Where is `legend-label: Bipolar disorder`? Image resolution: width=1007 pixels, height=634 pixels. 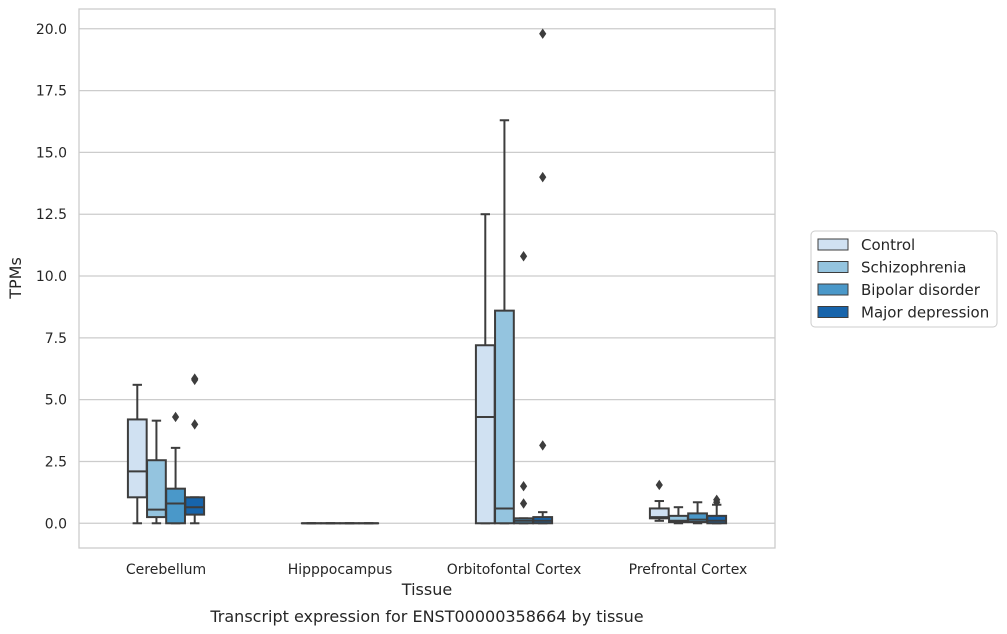
legend-label: Bipolar disorder is located at coordinates (921, 290).